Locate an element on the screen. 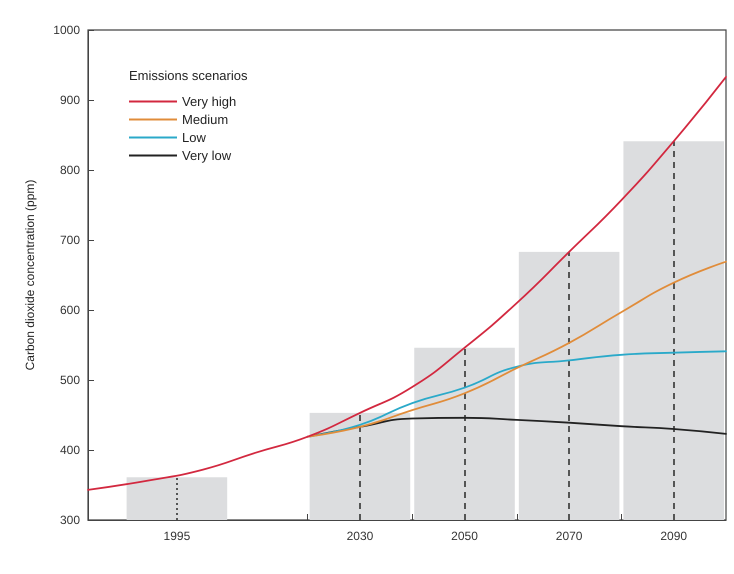 This screenshot has width=734, height=574. y-tick-label: 800 is located at coordinates (70, 170).